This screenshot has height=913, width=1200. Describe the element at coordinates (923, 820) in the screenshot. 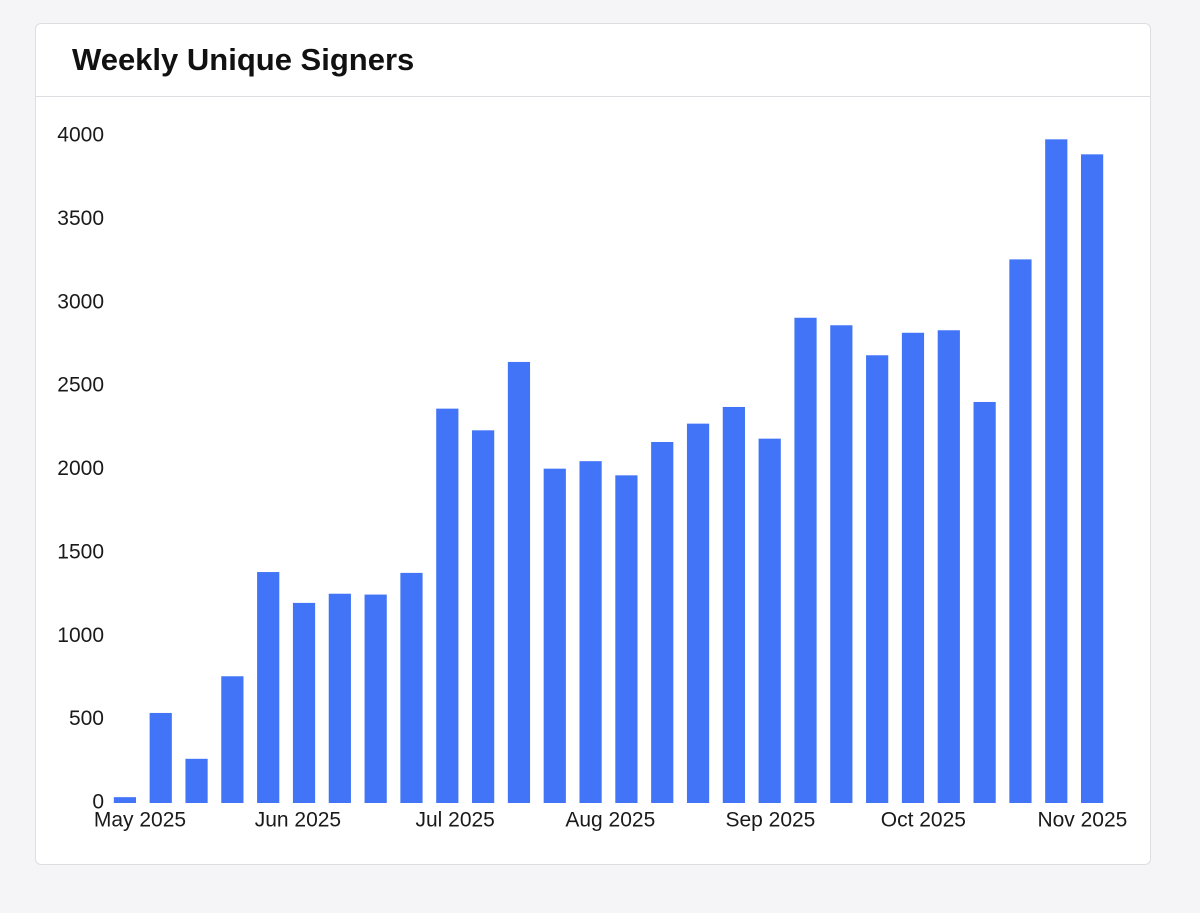

I see `x-tick-label: Oct 2025` at that location.